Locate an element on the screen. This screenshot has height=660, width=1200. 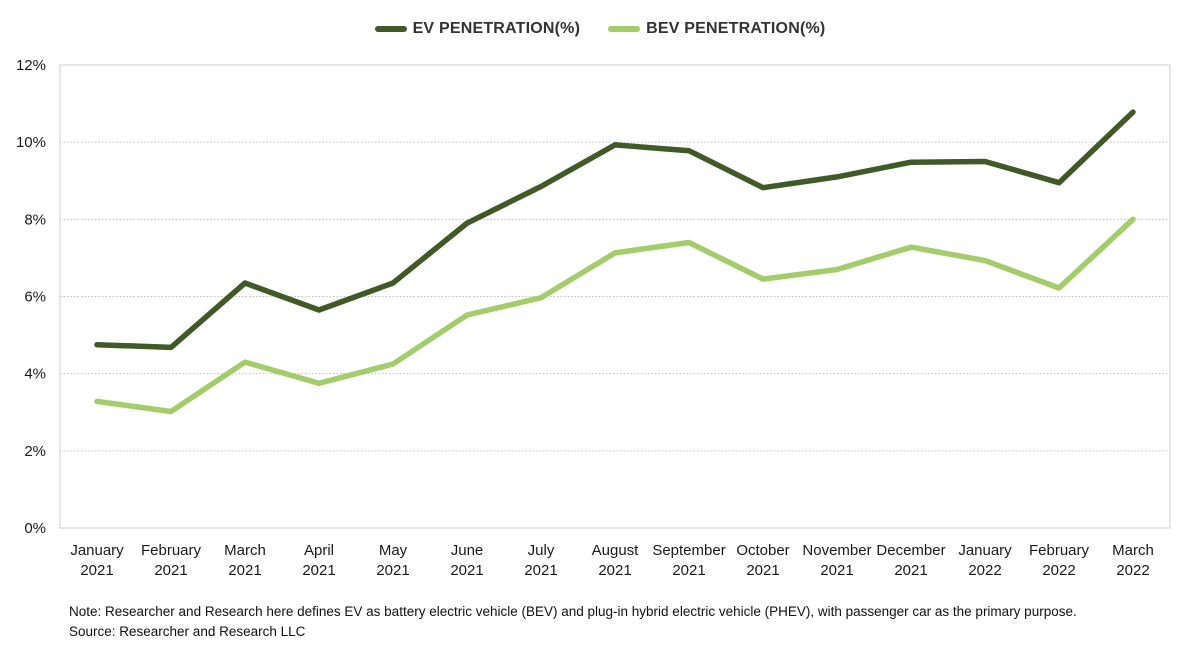
x-tick-label: July 2021 is located at coordinates (540, 560).